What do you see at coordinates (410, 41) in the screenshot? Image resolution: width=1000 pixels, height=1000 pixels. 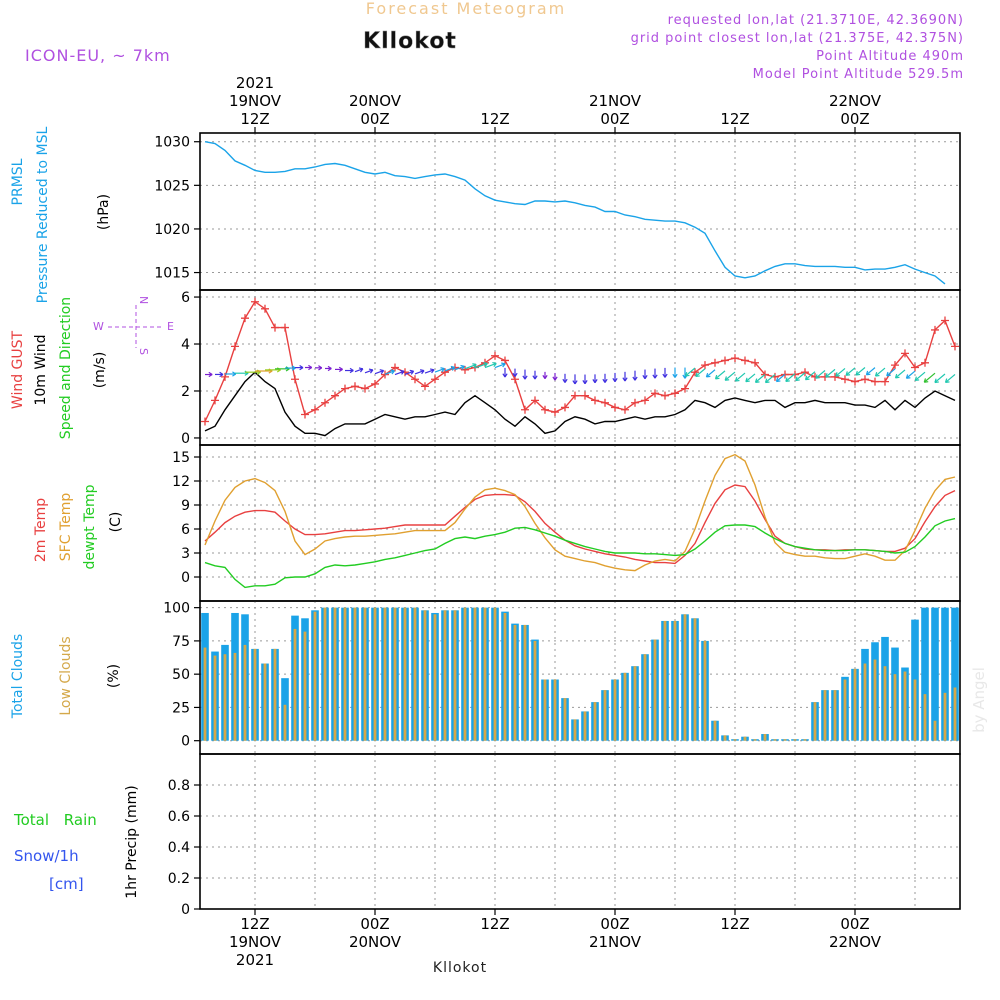 I see `station-title: Kllokot` at bounding box center [410, 41].